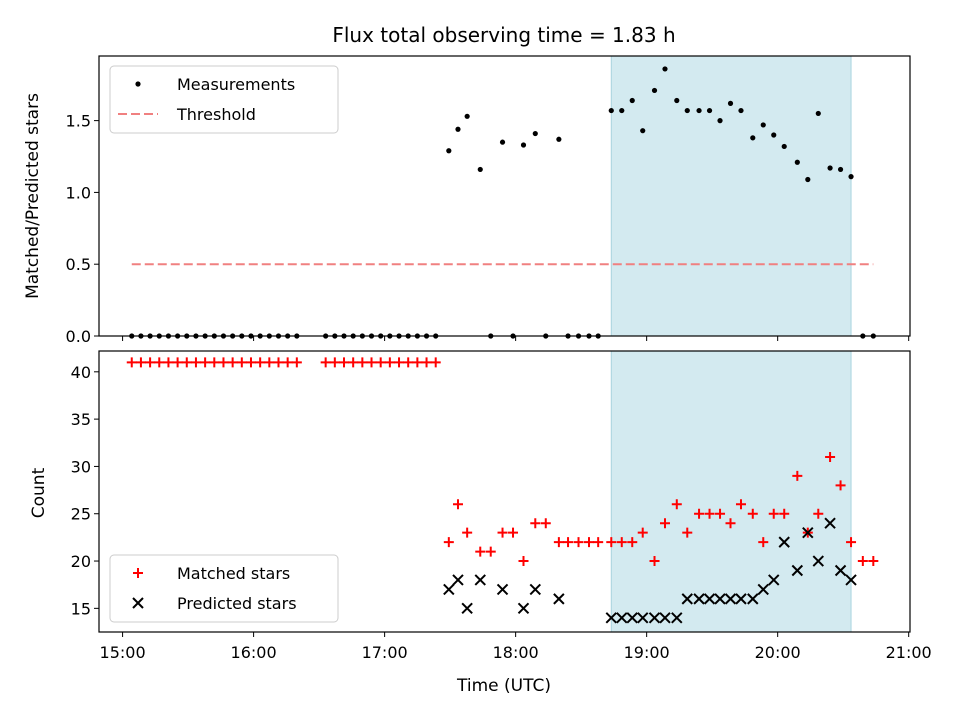 The width and height of the screenshot is (960, 720). I want to click on legend-label: Predicted stars, so click(237, 603).